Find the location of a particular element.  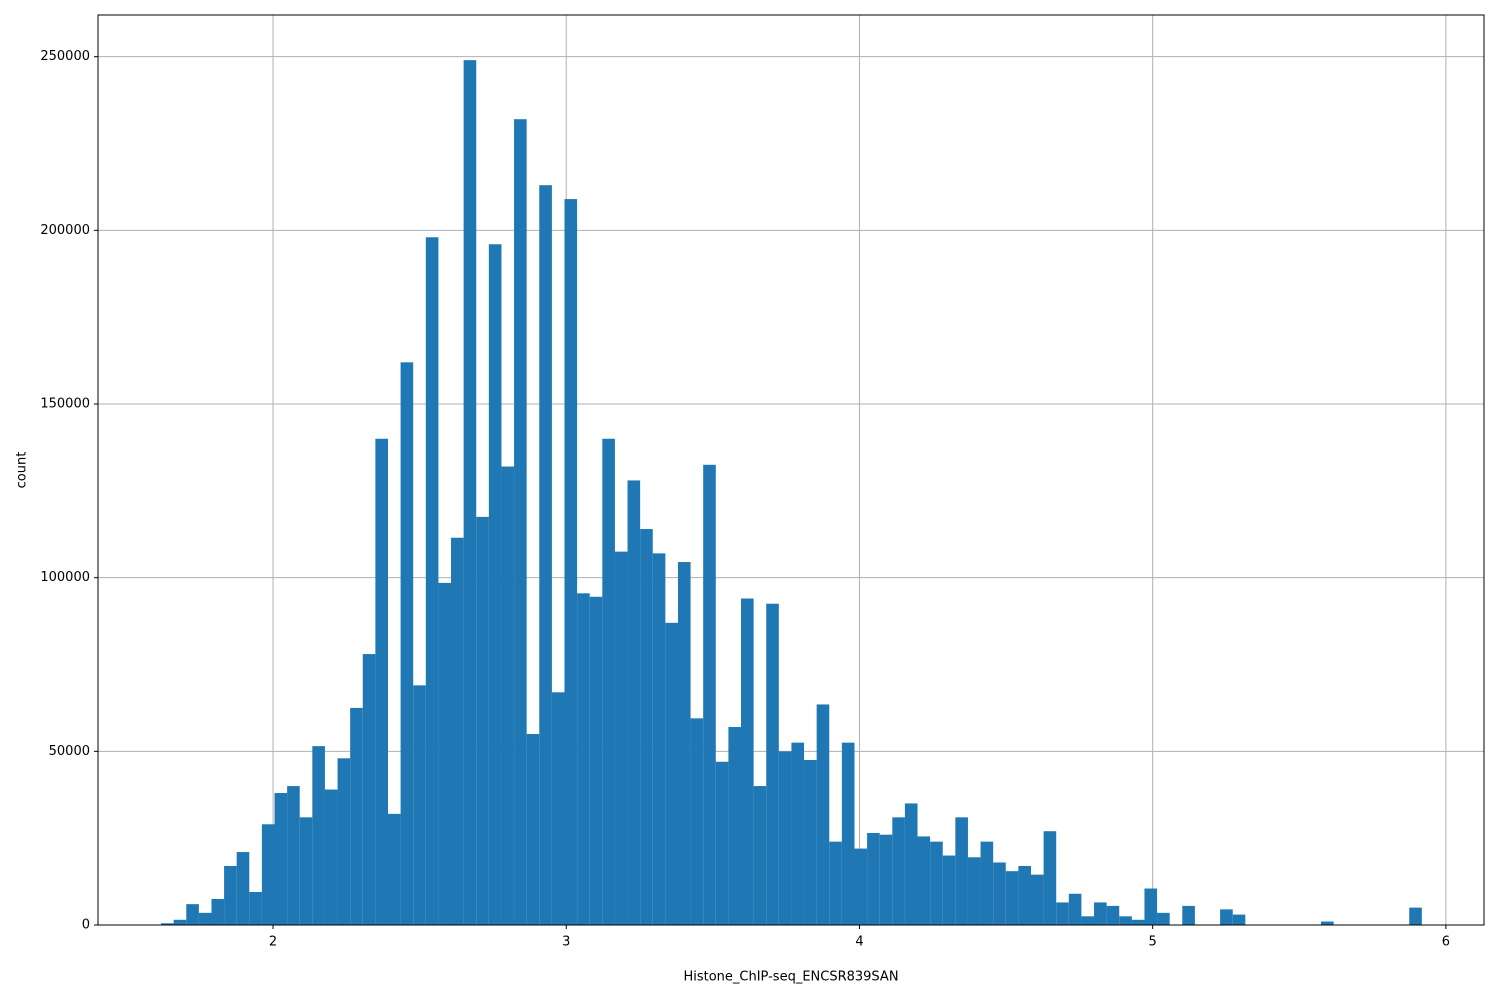

y-tick-label: 0 is located at coordinates (86, 925).